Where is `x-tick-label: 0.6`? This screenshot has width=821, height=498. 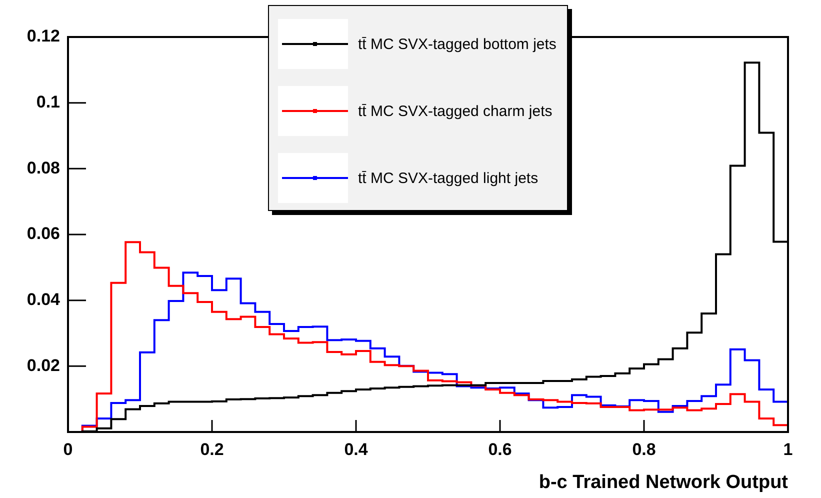
x-tick-label: 0.6 is located at coordinates (500, 449).